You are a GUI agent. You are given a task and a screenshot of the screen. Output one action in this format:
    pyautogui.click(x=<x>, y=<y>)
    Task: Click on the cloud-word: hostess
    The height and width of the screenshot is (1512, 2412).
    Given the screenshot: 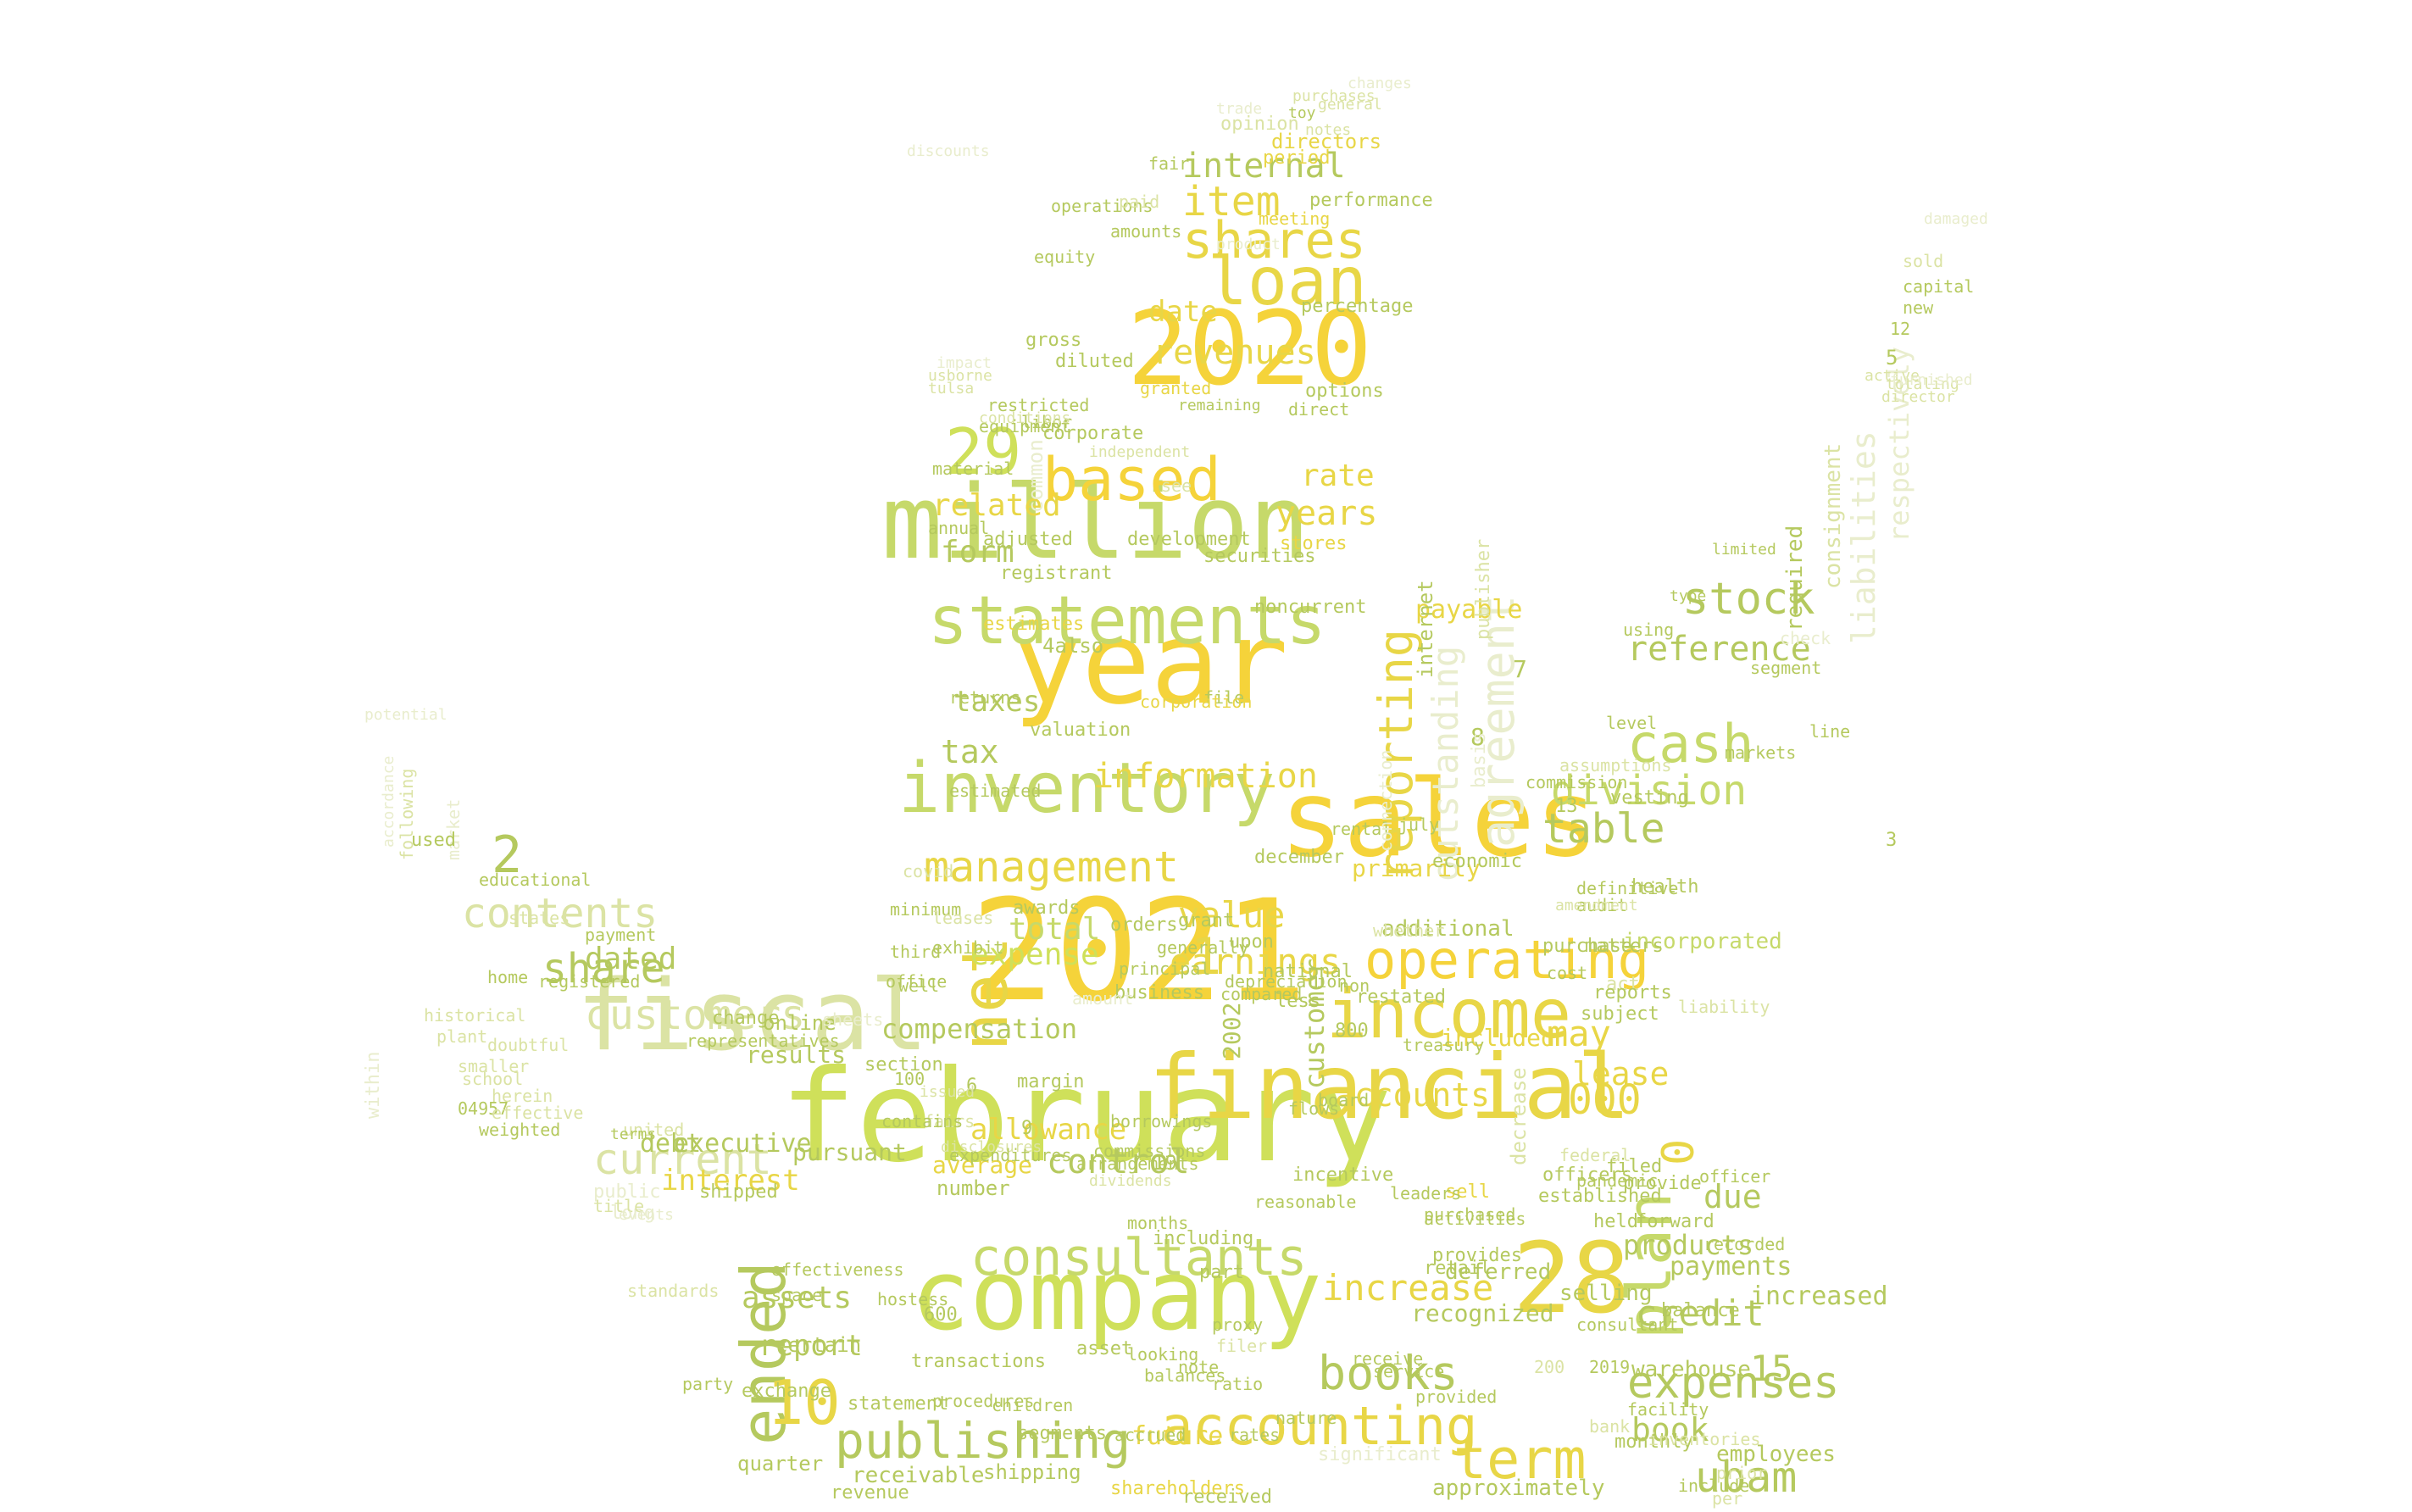 What is the action you would take?
    pyautogui.click(x=913, y=1299)
    